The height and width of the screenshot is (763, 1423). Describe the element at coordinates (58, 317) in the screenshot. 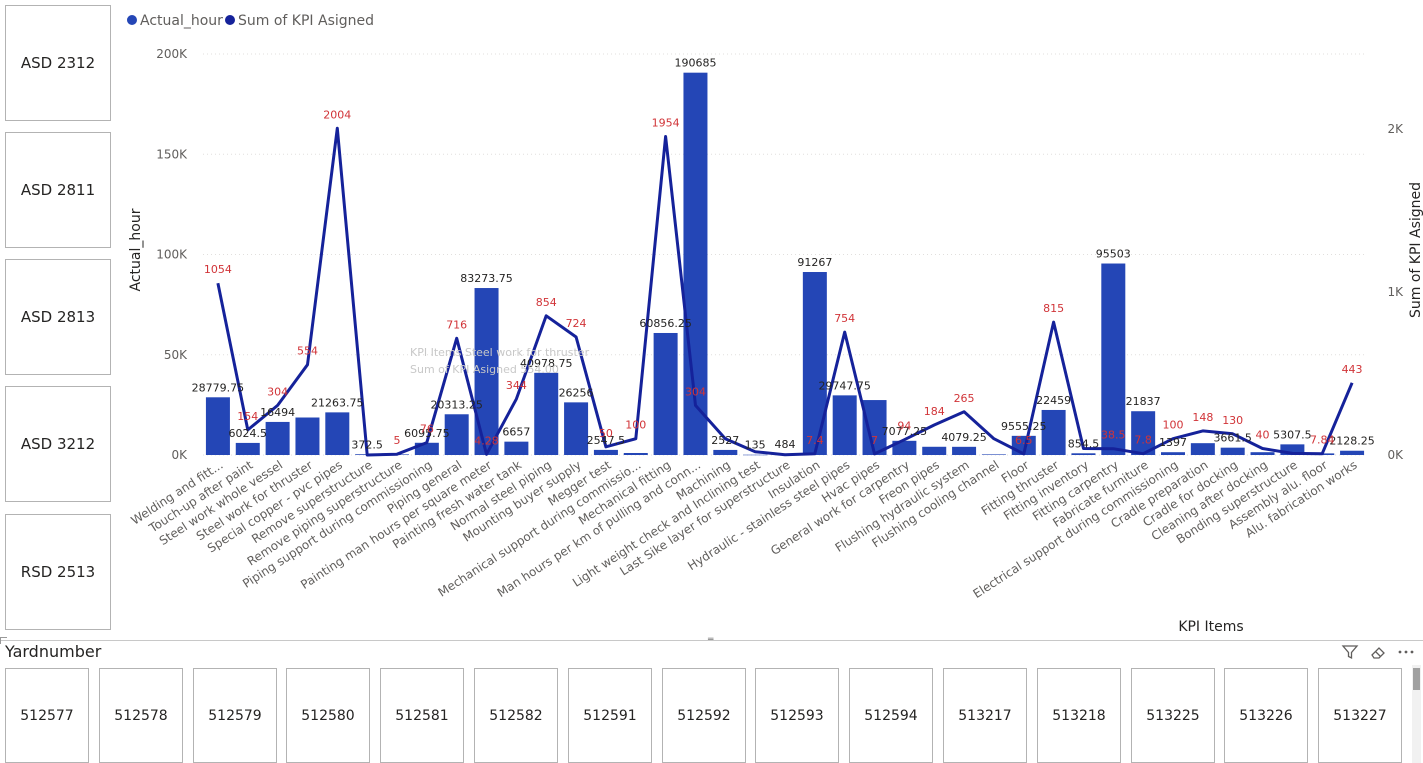

I see `slicer-item-asd-2813: ASD 2813` at that location.